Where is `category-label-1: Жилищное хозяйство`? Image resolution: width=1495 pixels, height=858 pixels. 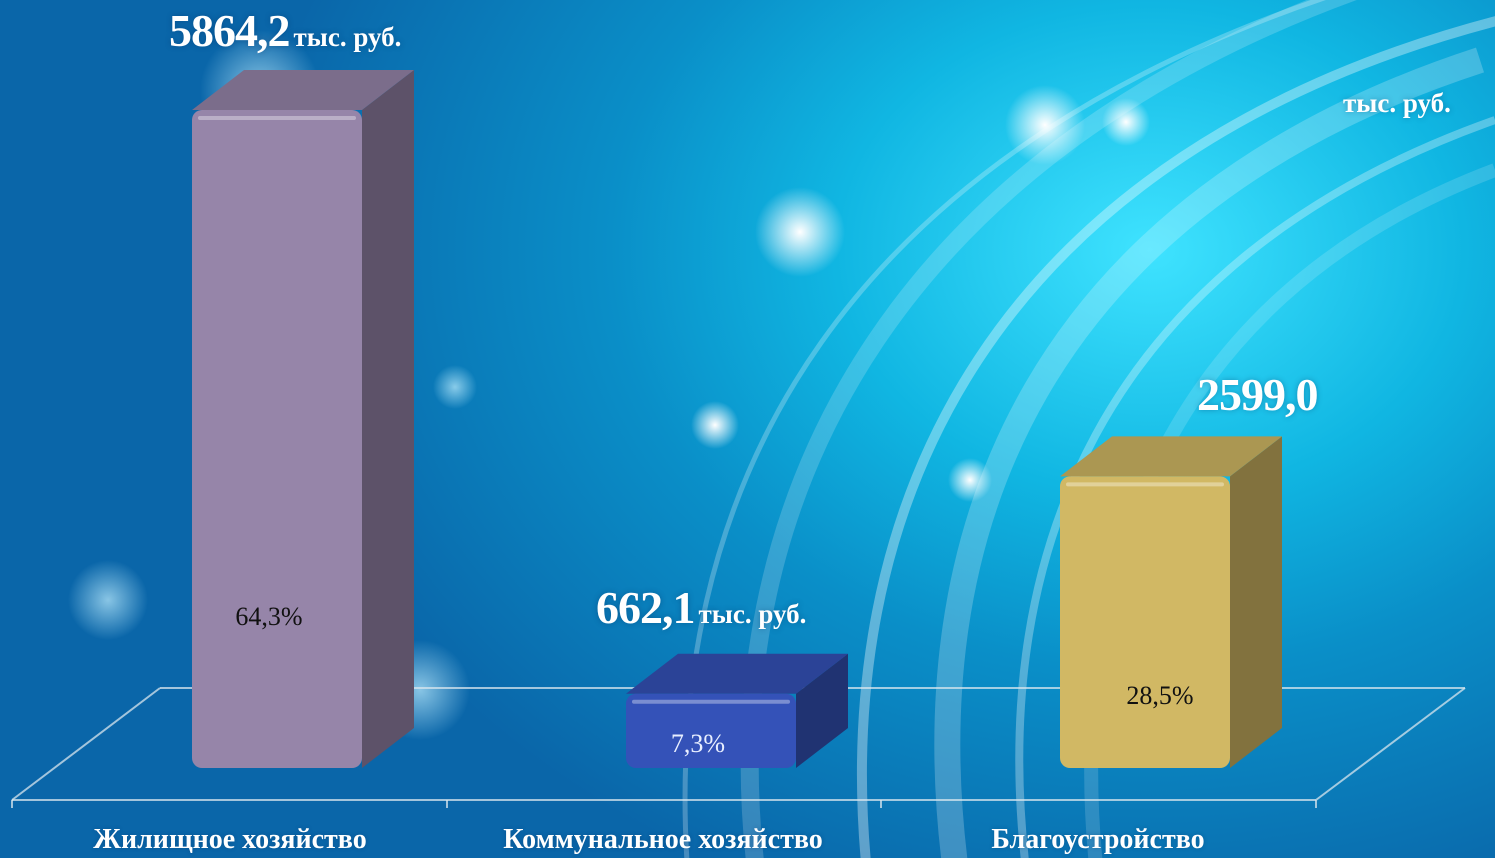
category-label-1: Жилищное хозяйство is located at coordinates (230, 839).